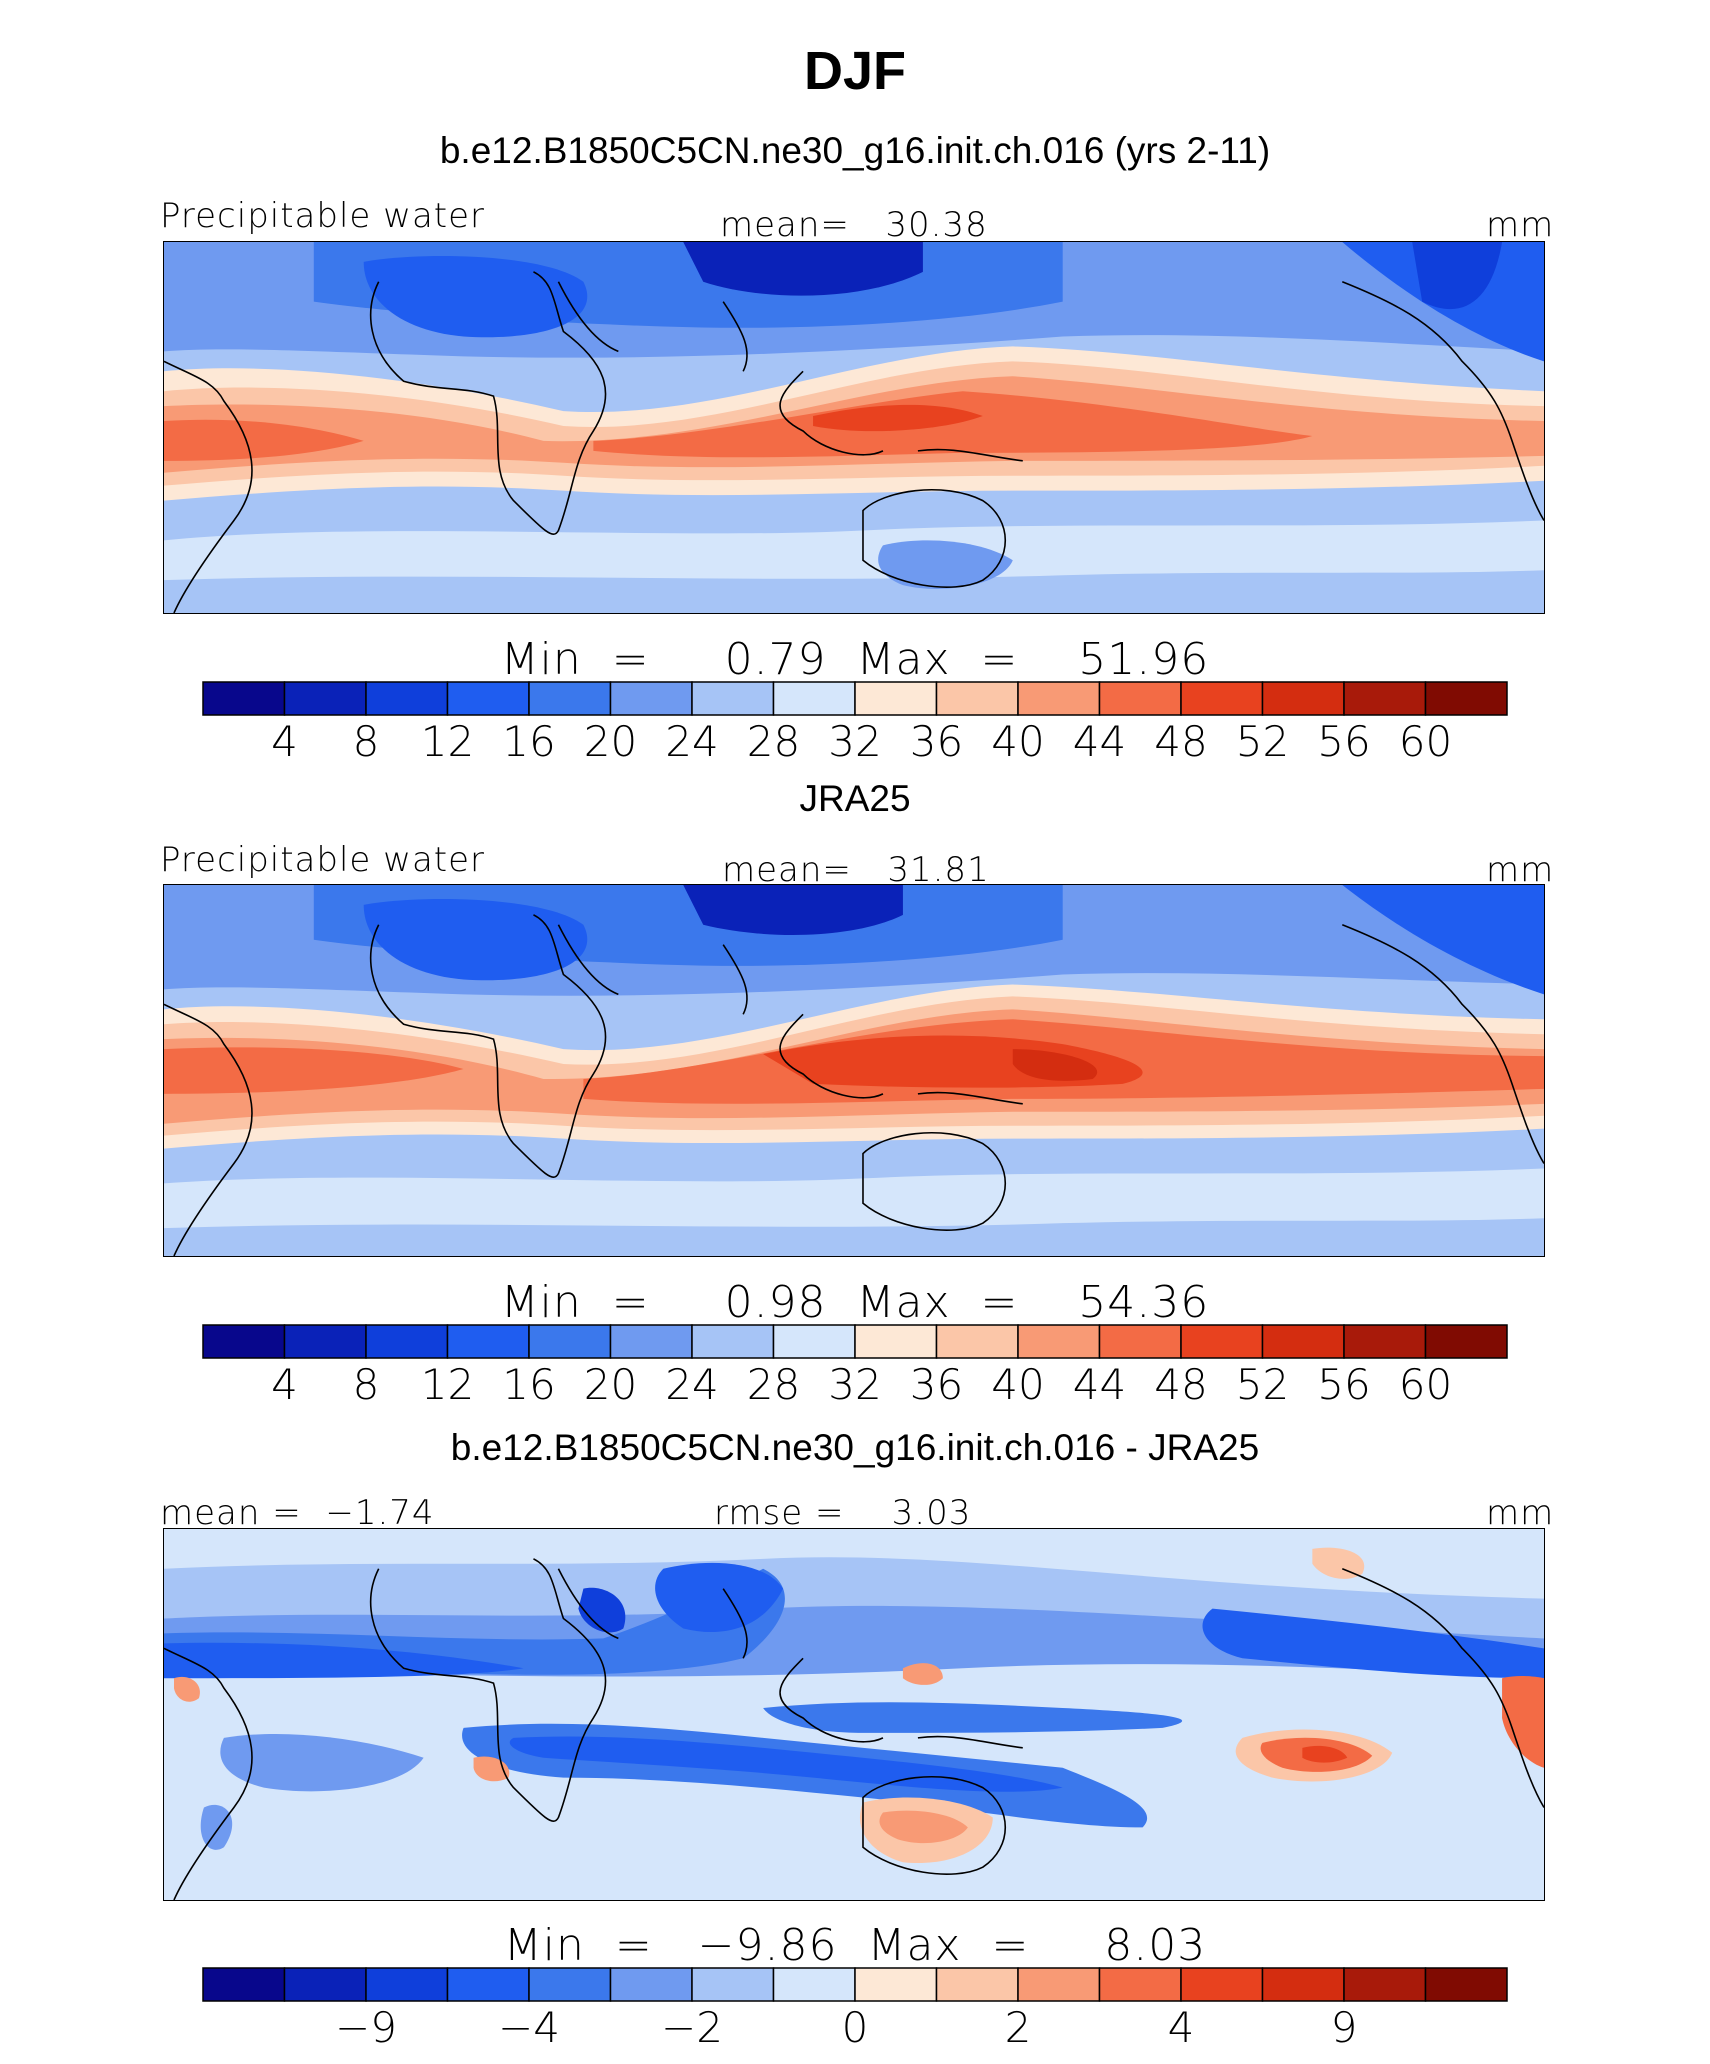  Describe the element at coordinates (855, 1945) in the screenshot. I see `panel3-minmax: Min = −9.86 Max = 8.03` at that location.